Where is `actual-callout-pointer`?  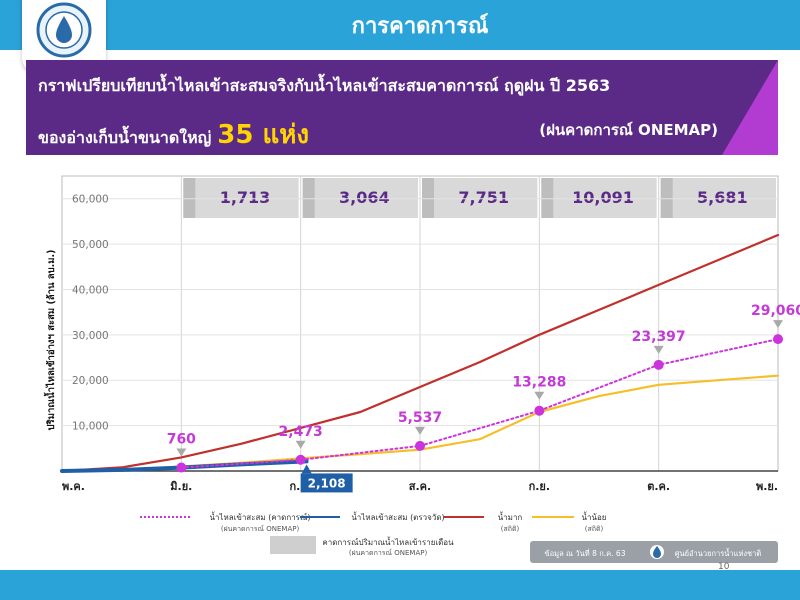
actual-callout-pointer is located at coordinates (306, 469).